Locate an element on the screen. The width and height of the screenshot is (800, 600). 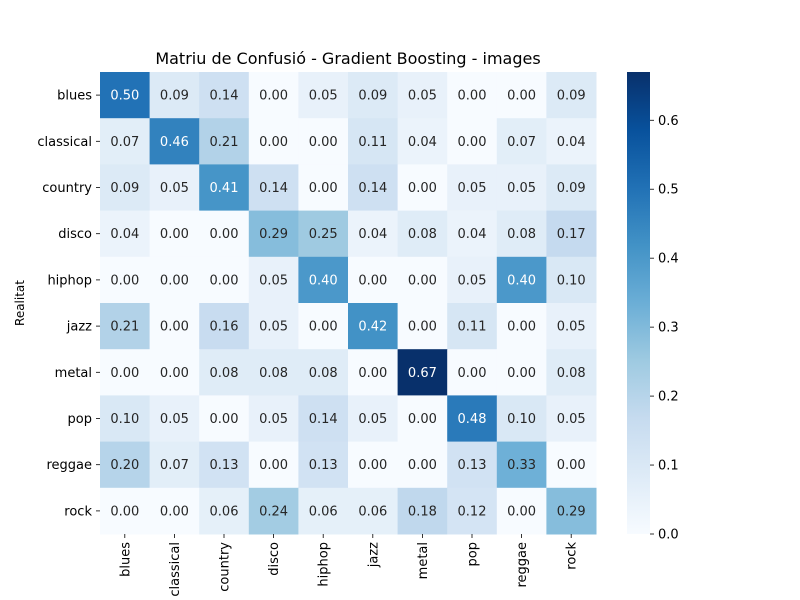
colorbar-tick-label: 0.6 is located at coordinates (668, 121).